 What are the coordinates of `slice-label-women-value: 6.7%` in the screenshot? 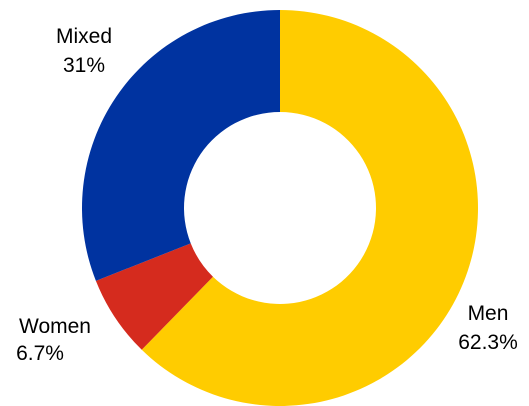 It's located at (40, 353).